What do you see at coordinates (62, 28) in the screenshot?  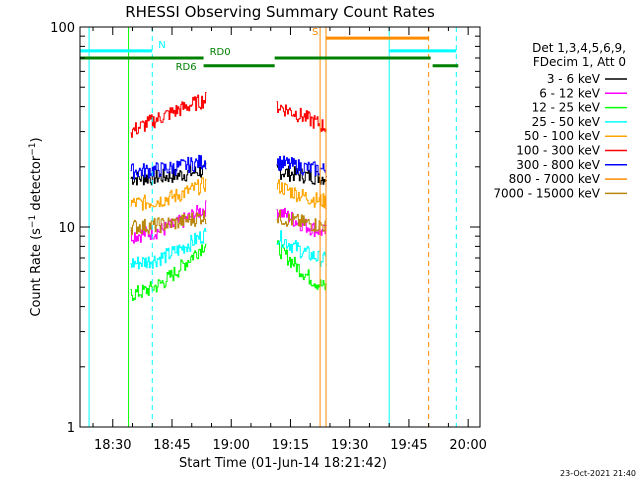 I see `y-tick-label: 100` at bounding box center [62, 28].